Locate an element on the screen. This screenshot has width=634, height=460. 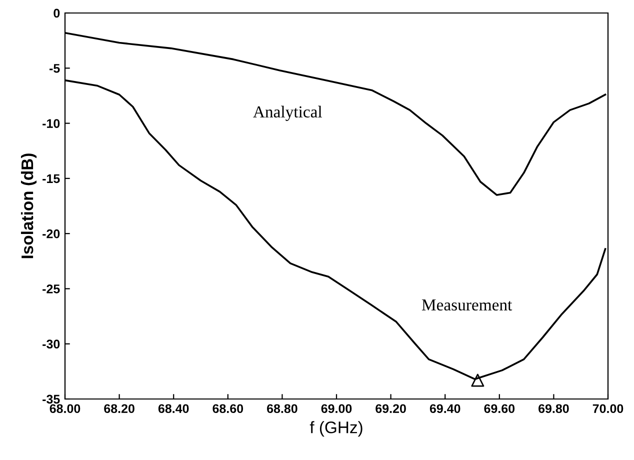
x-tick-label: 69.40 is located at coordinates (445, 409).